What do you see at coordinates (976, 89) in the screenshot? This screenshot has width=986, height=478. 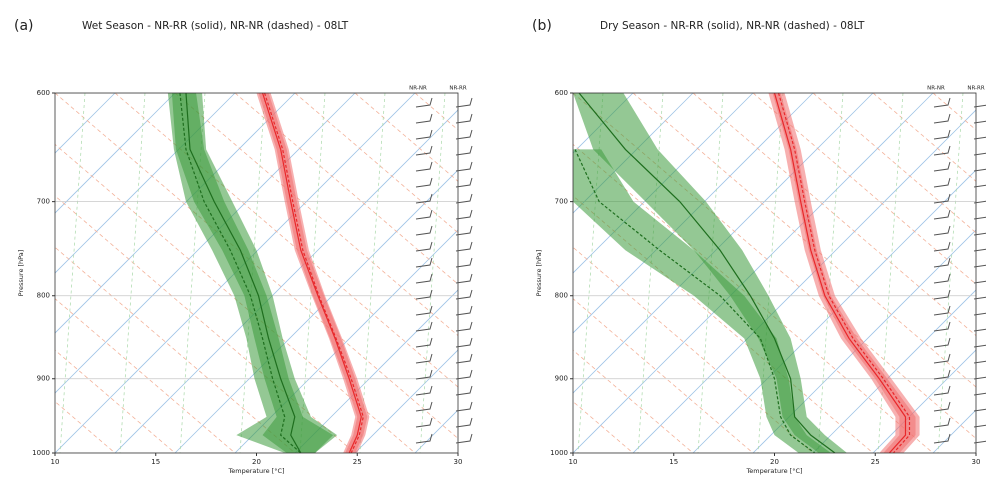 I see `barb-column-label: NR-RR` at bounding box center [976, 89].